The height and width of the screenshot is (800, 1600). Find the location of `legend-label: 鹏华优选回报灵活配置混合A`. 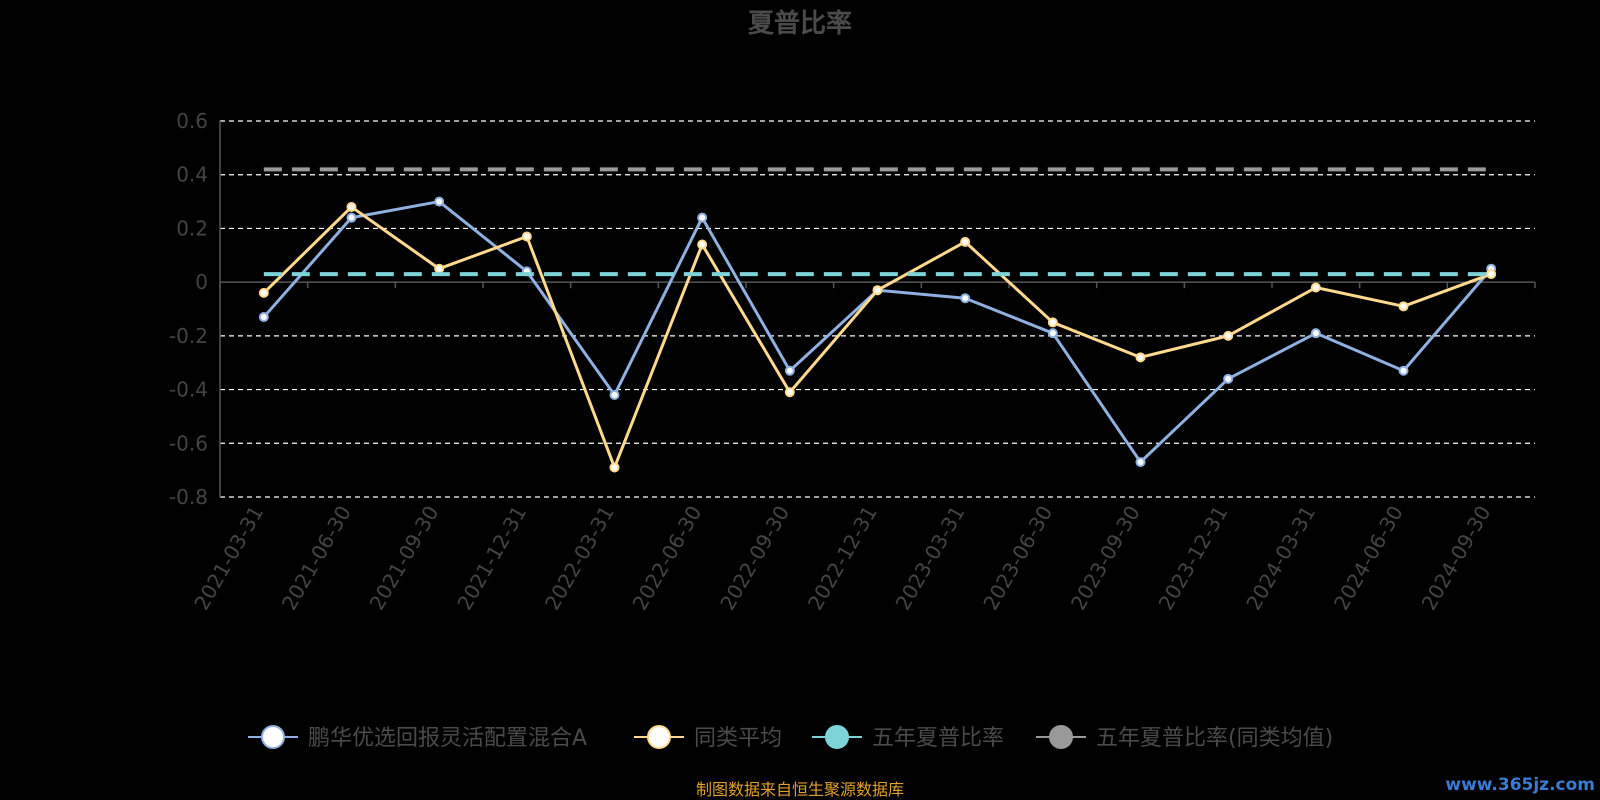

legend-label: 鹏华优选回报灵活配置混合A is located at coordinates (447, 738).